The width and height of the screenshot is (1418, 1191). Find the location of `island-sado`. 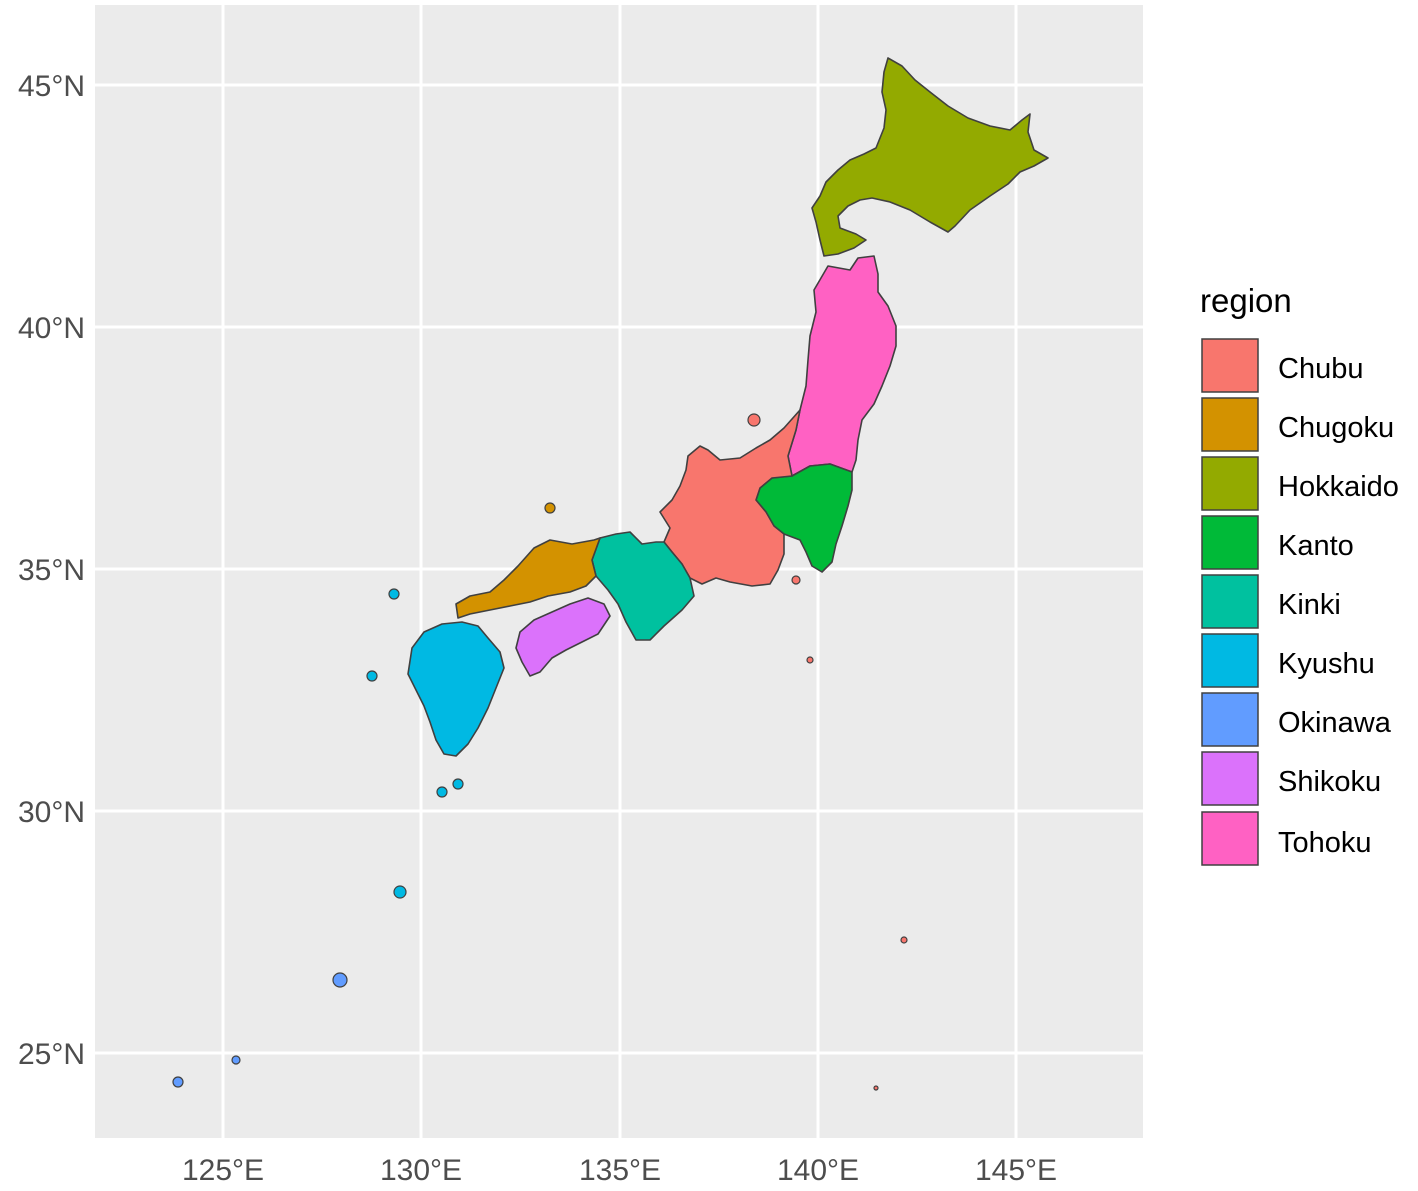

island-sado is located at coordinates (754, 420).